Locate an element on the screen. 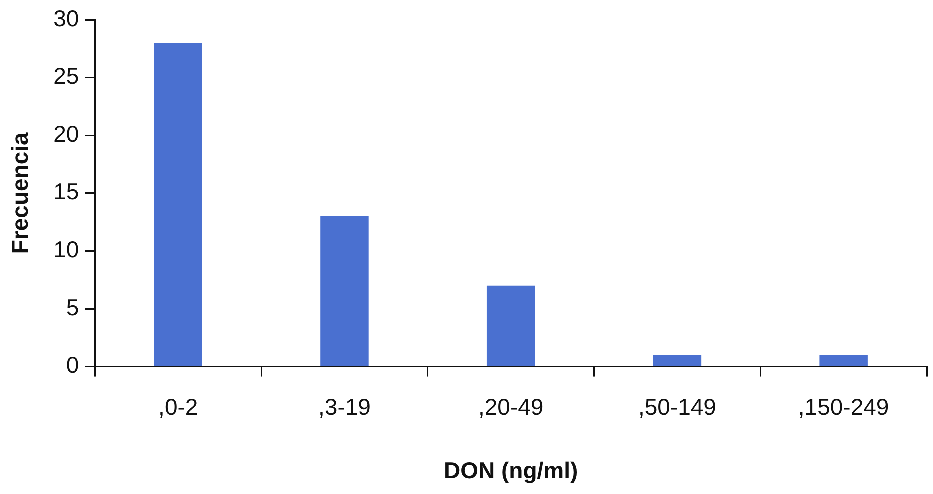 The height and width of the screenshot is (494, 933). y-axis-title: Frecuencia is located at coordinates (20, 193).